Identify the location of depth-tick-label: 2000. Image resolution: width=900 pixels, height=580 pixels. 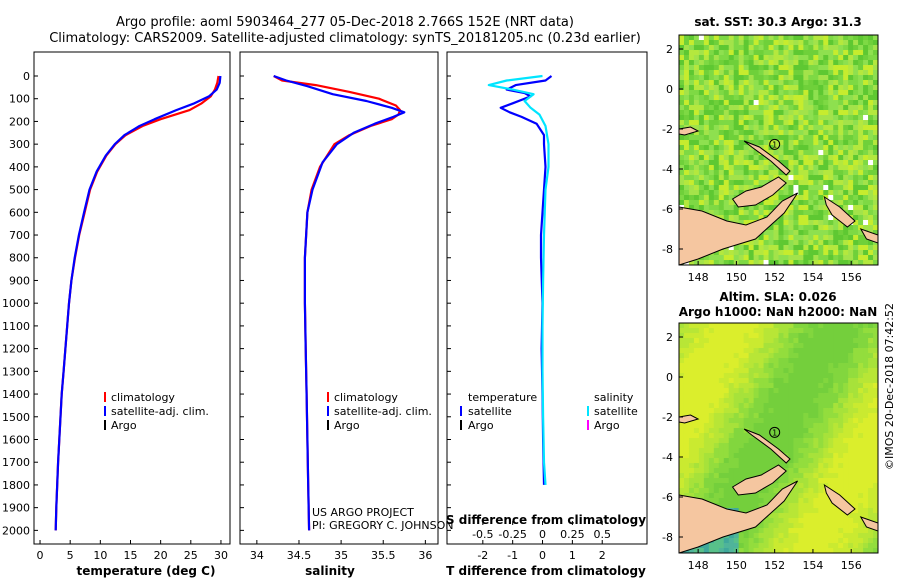
(16, 530).